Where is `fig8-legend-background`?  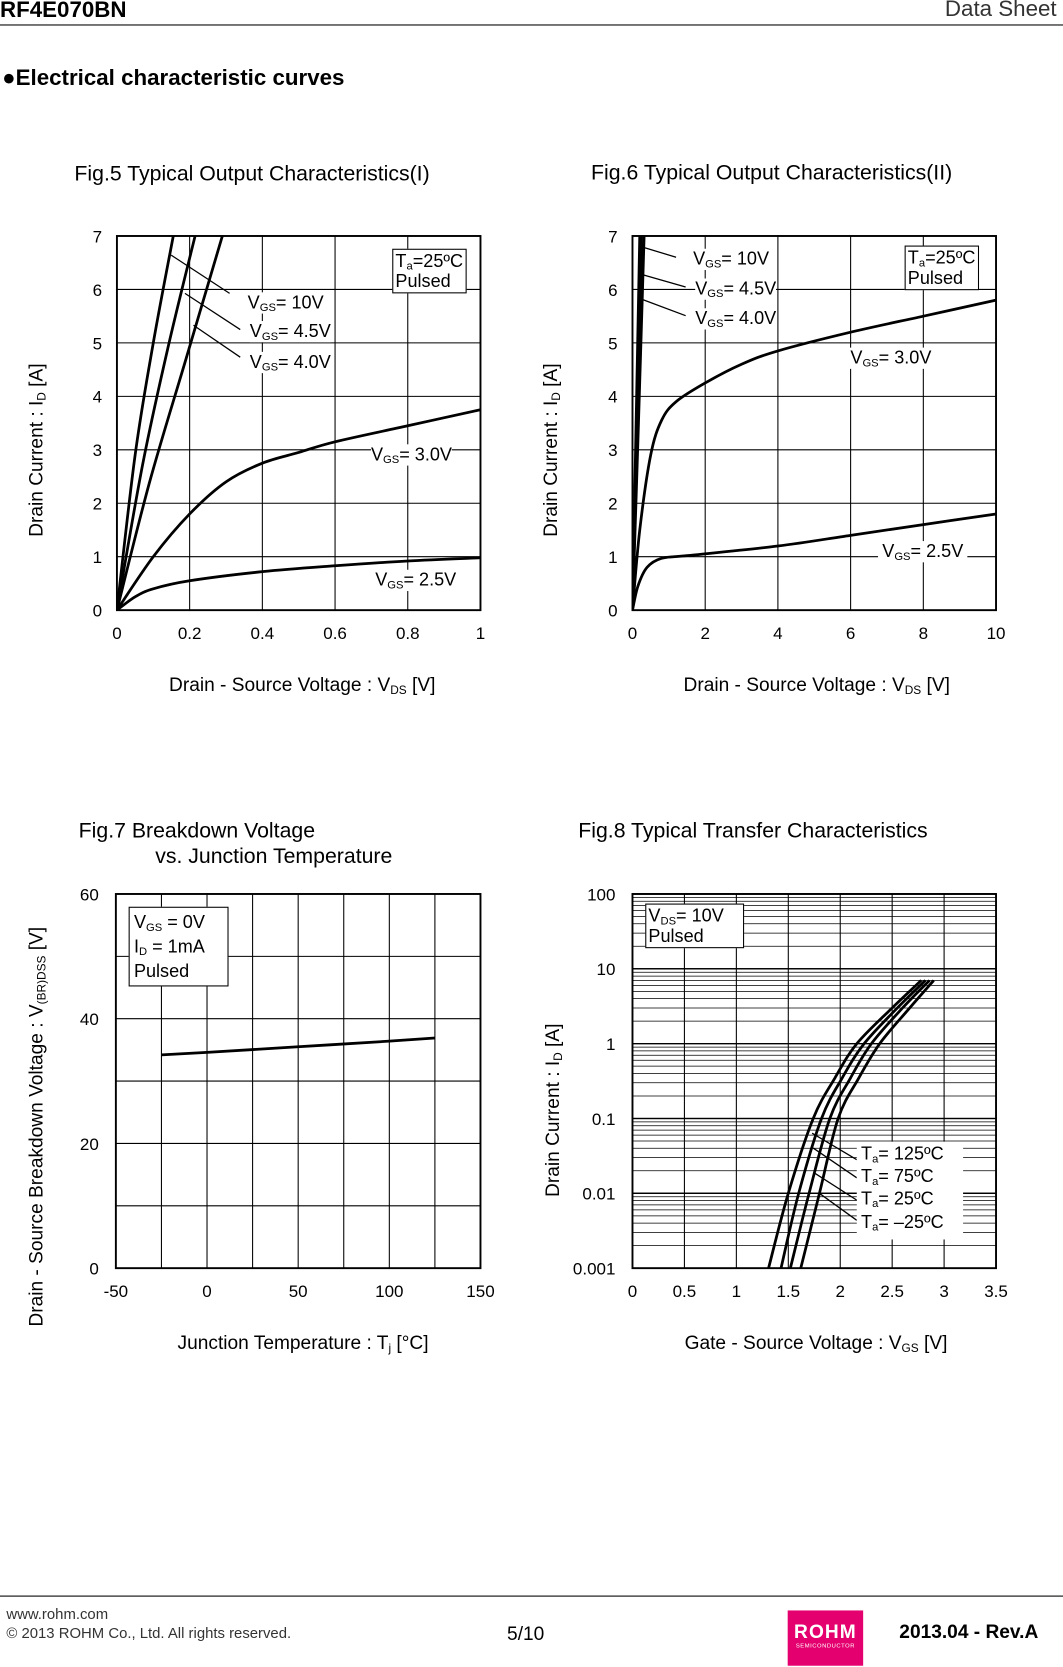 fig8-legend-background is located at coordinates (910, 1190).